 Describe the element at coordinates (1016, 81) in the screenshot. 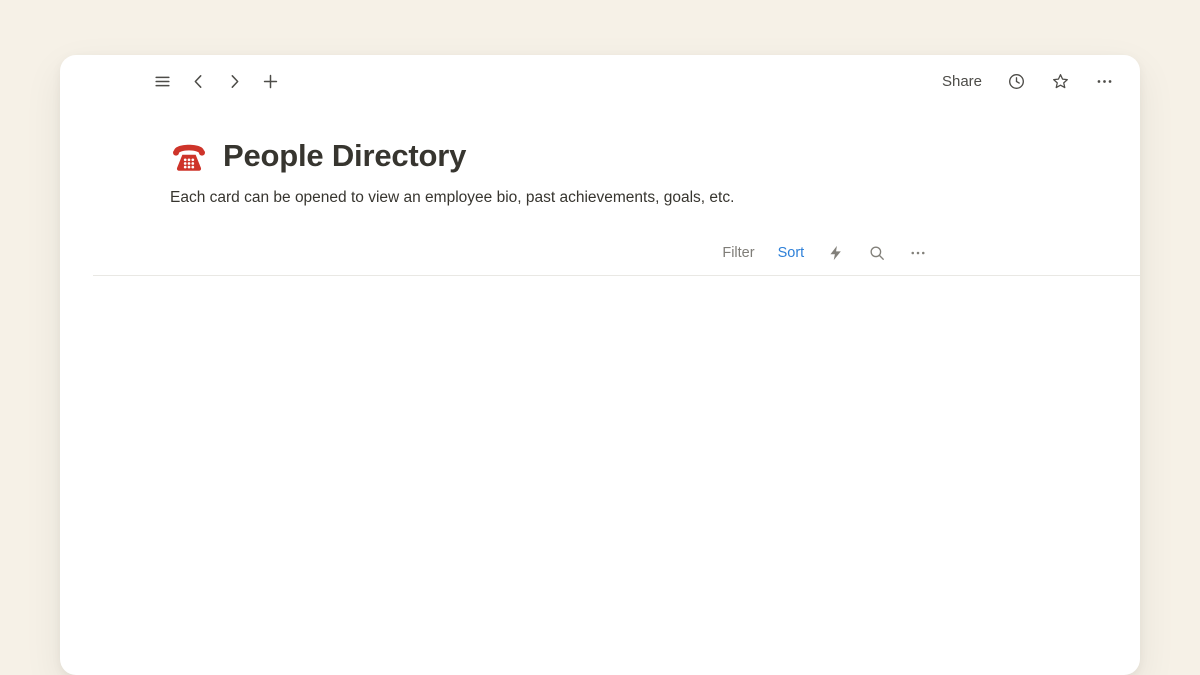

I see `history-icon` at that location.